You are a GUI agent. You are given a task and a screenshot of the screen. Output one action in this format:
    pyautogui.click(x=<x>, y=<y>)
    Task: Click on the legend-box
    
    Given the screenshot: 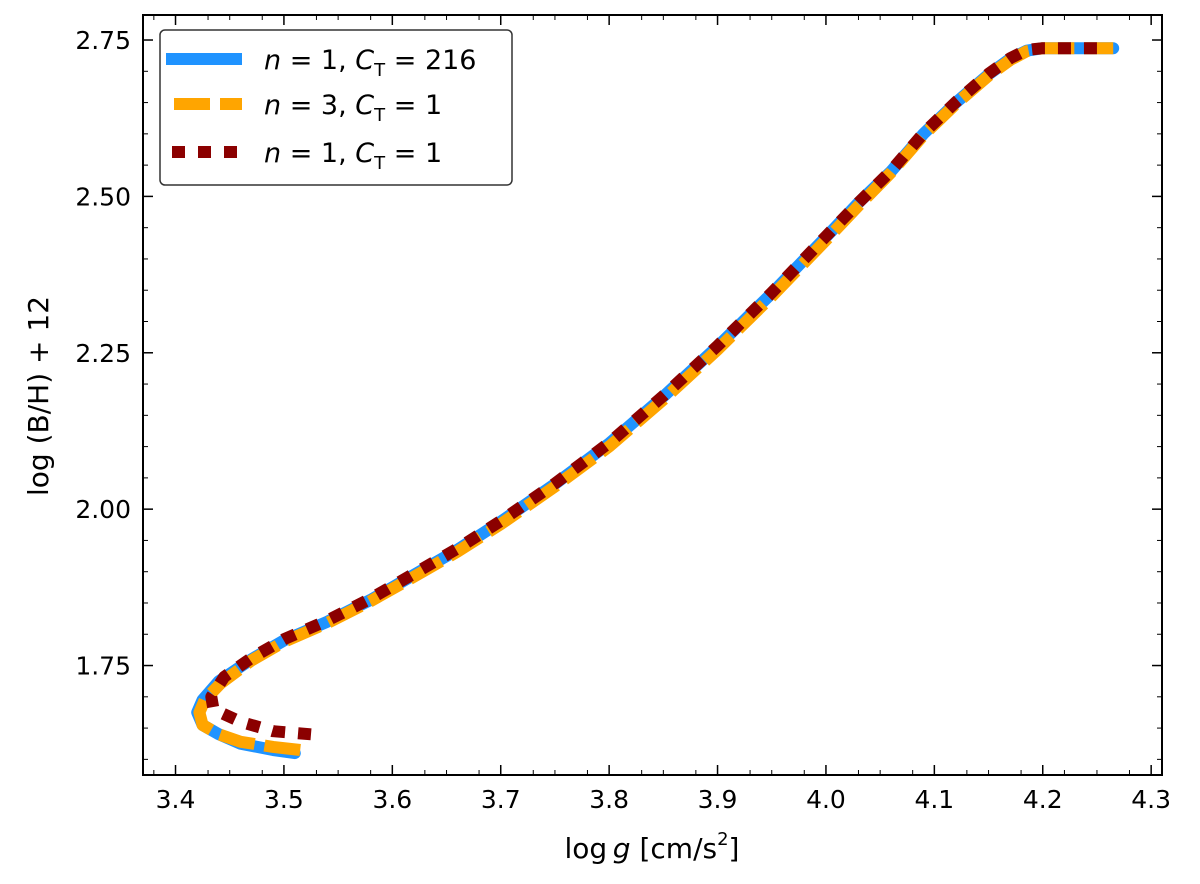 What is the action you would take?
    pyautogui.click(x=336, y=107)
    